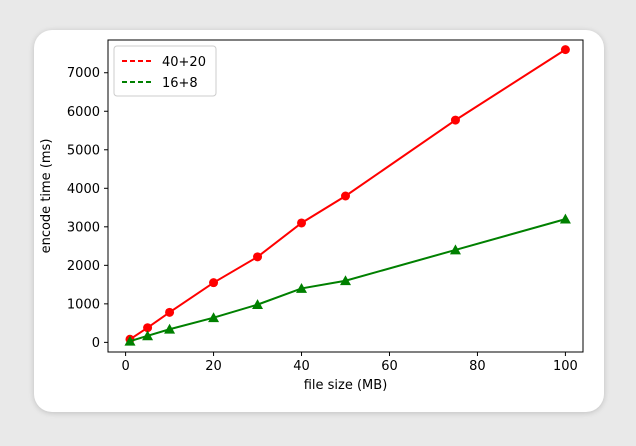 Image resolution: width=636 pixels, height=446 pixels. What do you see at coordinates (83, 227) in the screenshot?
I see `y-tick-label: 3000` at bounding box center [83, 227].